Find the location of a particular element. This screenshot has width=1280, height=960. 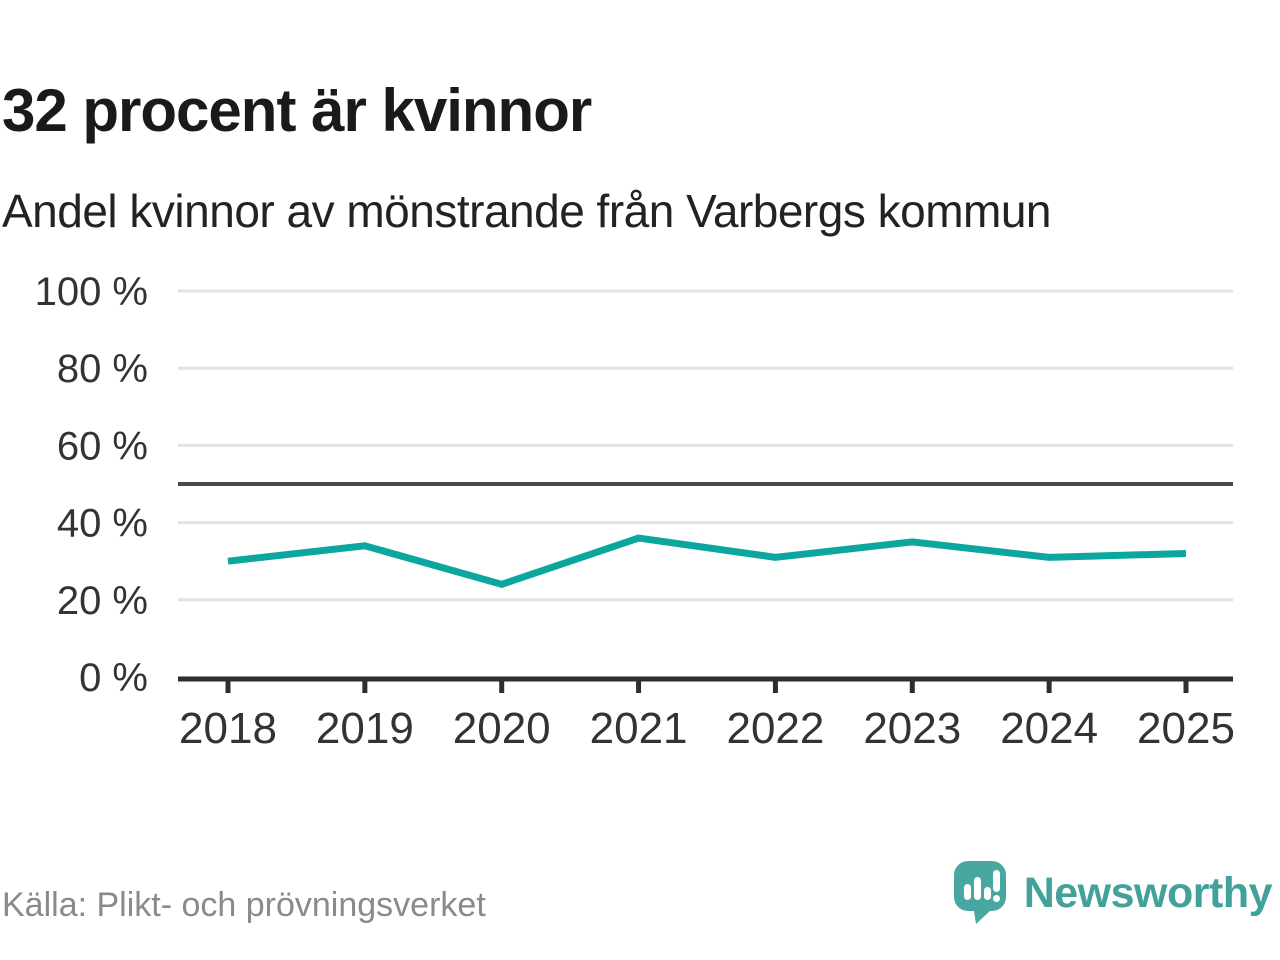

newsworthy-logo-text: Newsworthy is located at coordinates (1148, 892).